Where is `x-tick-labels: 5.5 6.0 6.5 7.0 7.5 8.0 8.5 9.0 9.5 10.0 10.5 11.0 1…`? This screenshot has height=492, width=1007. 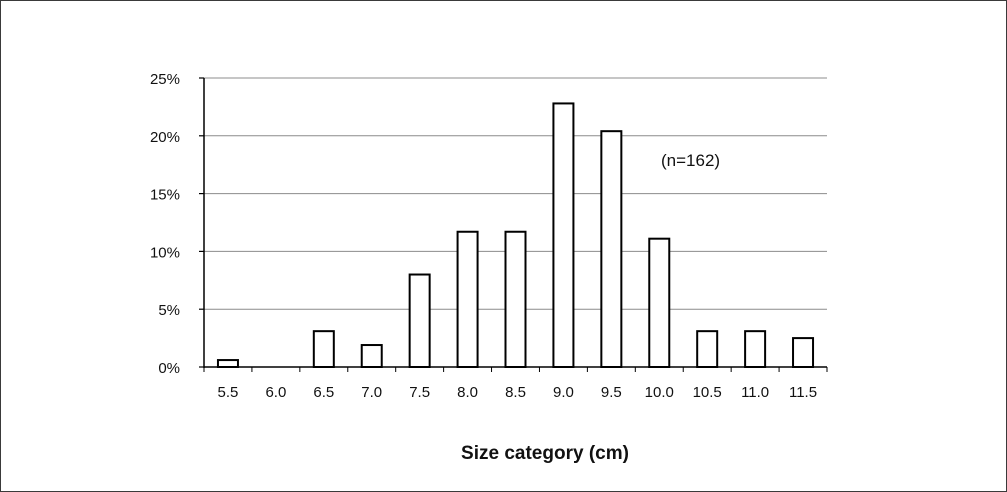
x-tick-labels: 5.5 6.0 6.5 7.0 7.5 8.0 8.5 9.0 9.5 10.0 10.5 11.0 1… is located at coordinates (518, 392).